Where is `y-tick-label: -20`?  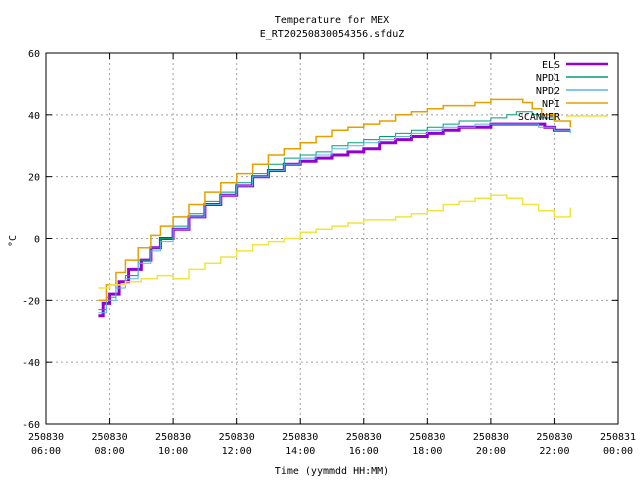
y-tick-label: -20 is located at coordinates (31, 301).